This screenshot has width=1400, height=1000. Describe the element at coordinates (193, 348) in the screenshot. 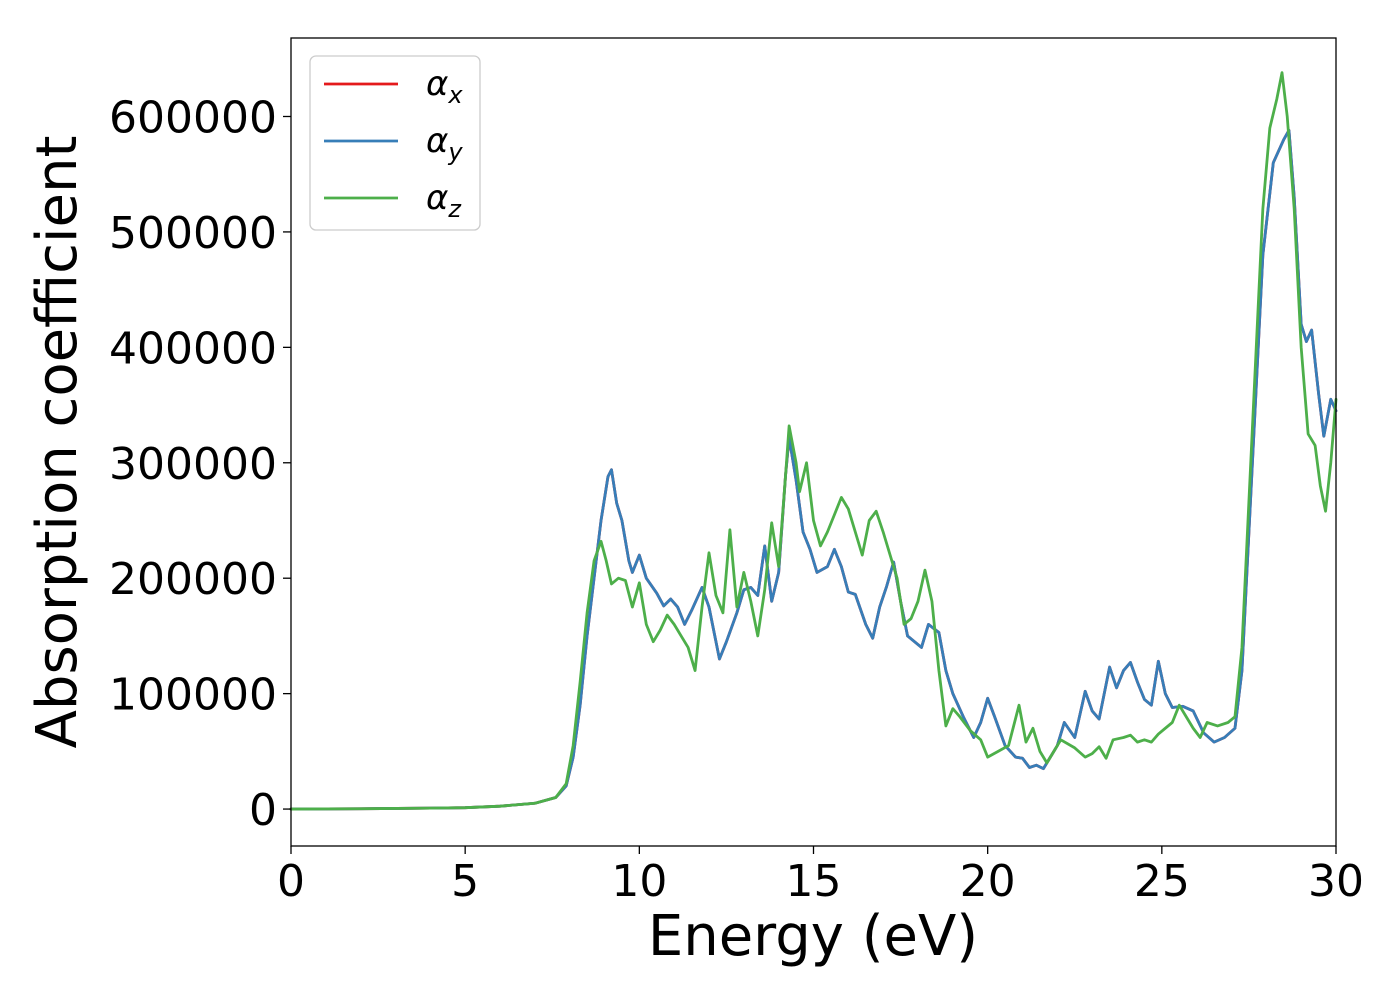

I see `y-tick-label: 400000` at that location.